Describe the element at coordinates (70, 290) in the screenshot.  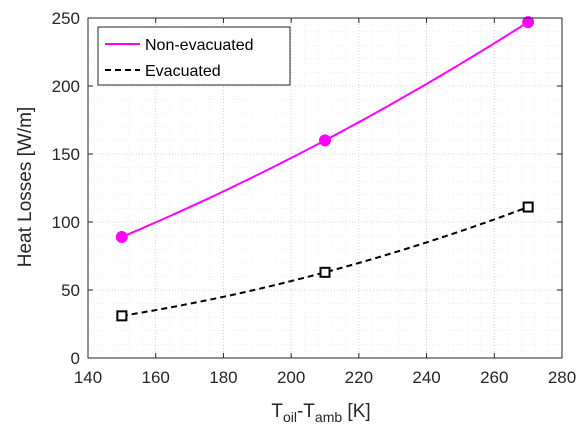
I see `y-tick-label: 50` at that location.